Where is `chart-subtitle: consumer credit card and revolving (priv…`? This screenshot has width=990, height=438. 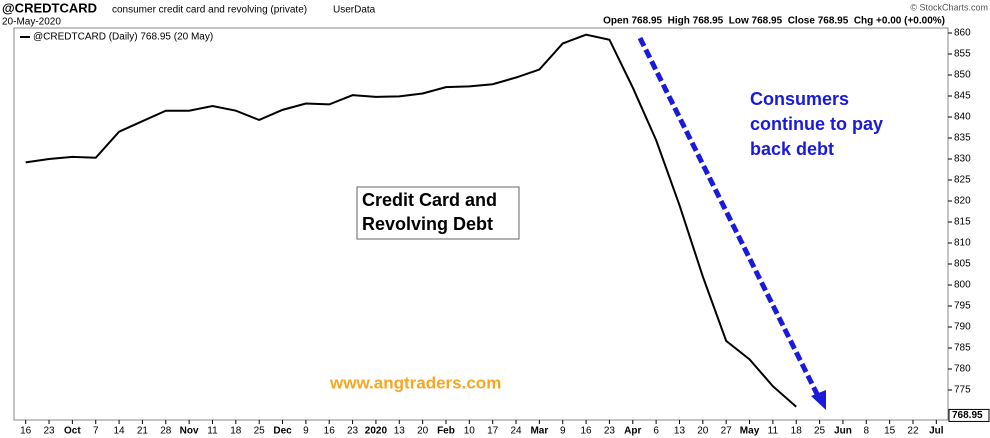
chart-subtitle: consumer credit card and revolving (priv… is located at coordinates (209, 10).